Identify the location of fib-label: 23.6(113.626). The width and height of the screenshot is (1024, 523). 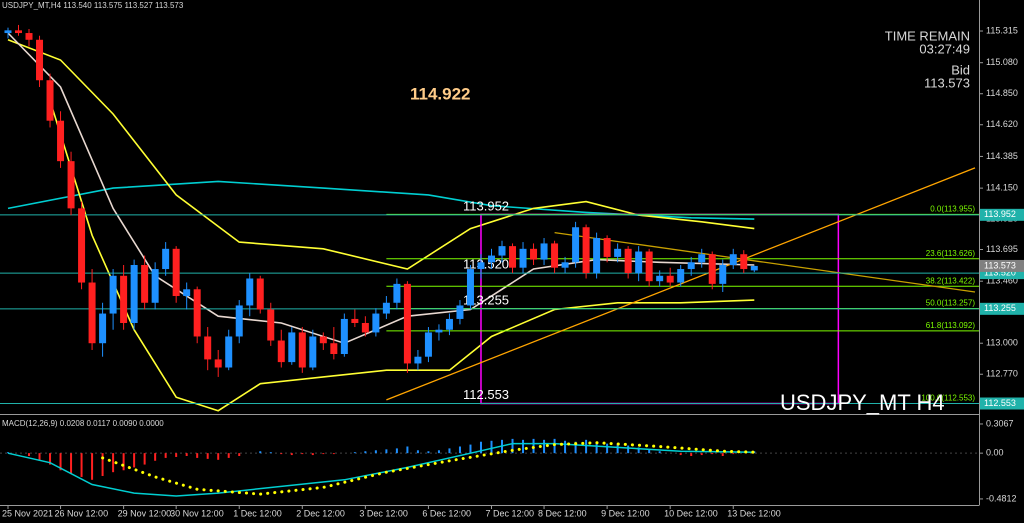
(951, 253).